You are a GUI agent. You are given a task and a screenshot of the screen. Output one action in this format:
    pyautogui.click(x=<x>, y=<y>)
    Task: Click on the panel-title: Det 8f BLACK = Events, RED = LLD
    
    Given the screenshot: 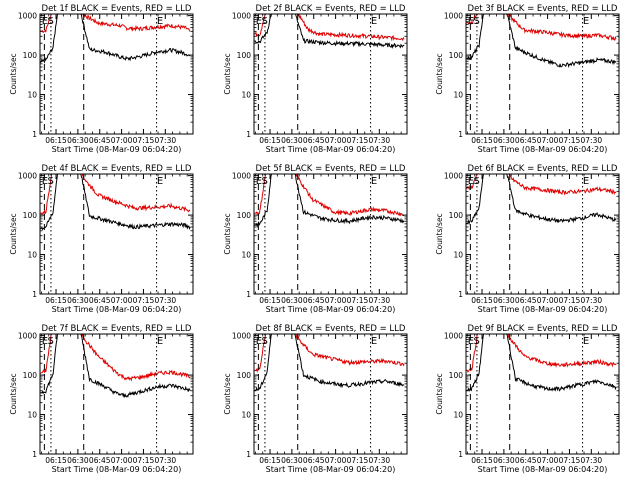 What is the action you would take?
    pyautogui.click(x=331, y=329)
    